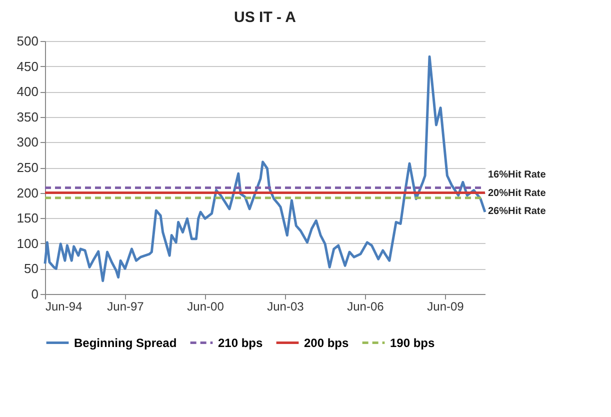 The image size is (611, 417). I want to click on x-tick-label: Jun-06, so click(365, 307).